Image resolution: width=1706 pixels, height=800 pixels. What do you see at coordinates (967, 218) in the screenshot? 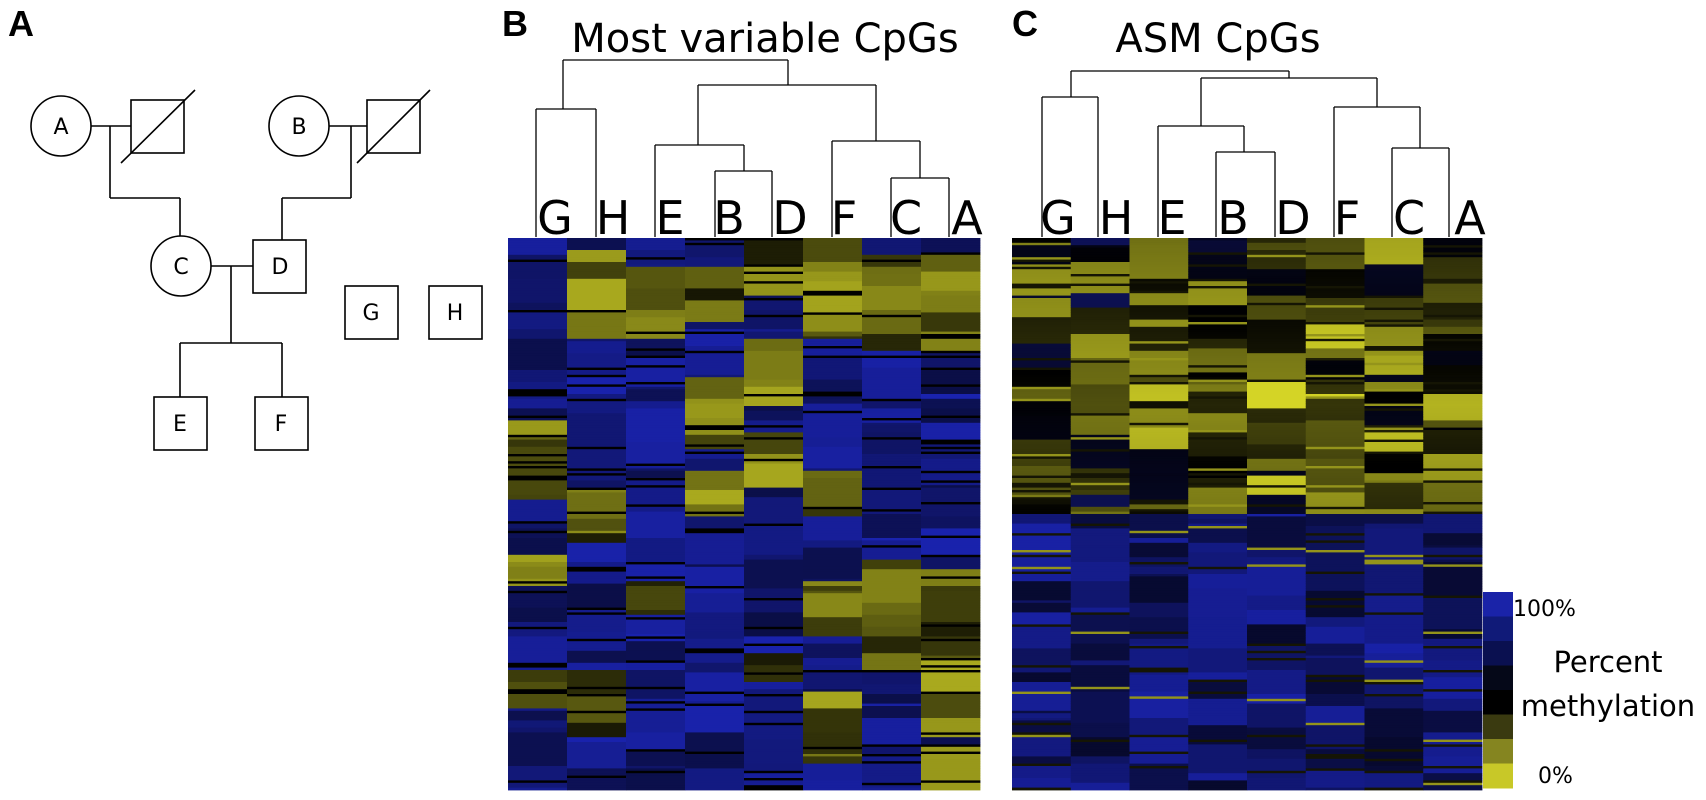
I see `panel-b-col-label: A` at bounding box center [967, 218].